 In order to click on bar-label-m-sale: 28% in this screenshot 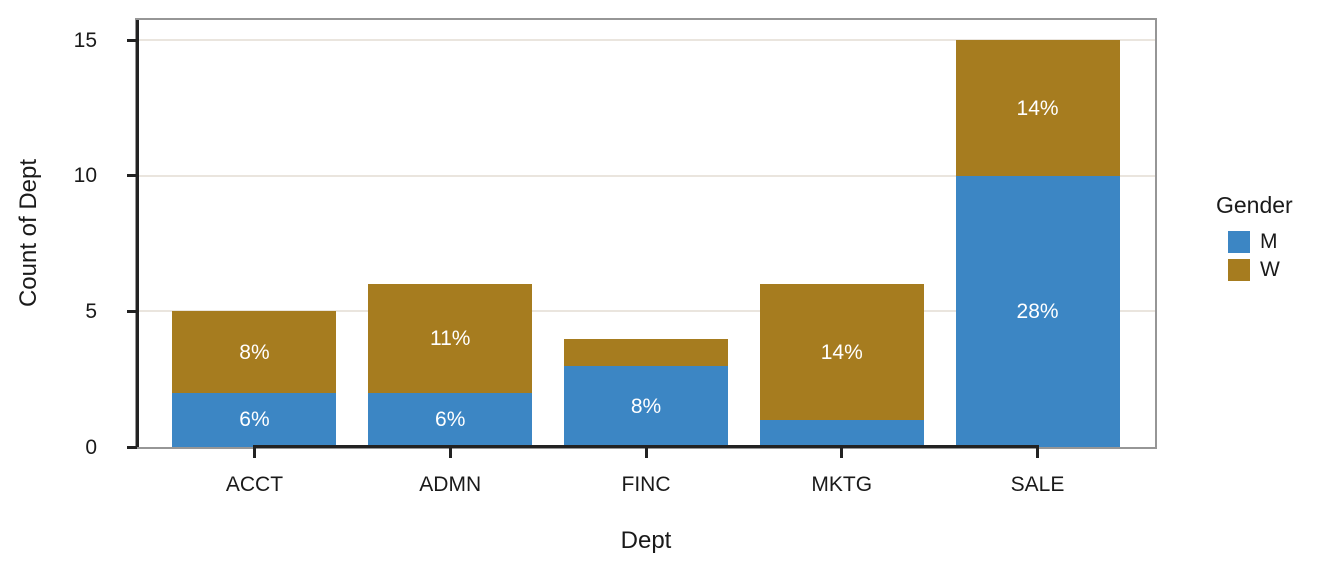, I will do `click(1037, 311)`.